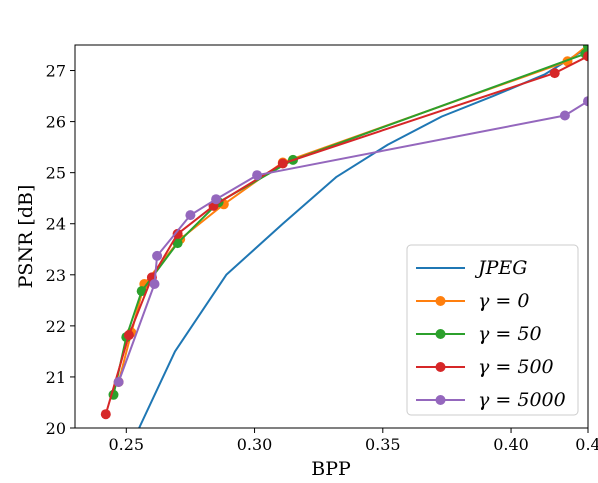  I want to click on y-tick-label: 23, so click(56, 275).